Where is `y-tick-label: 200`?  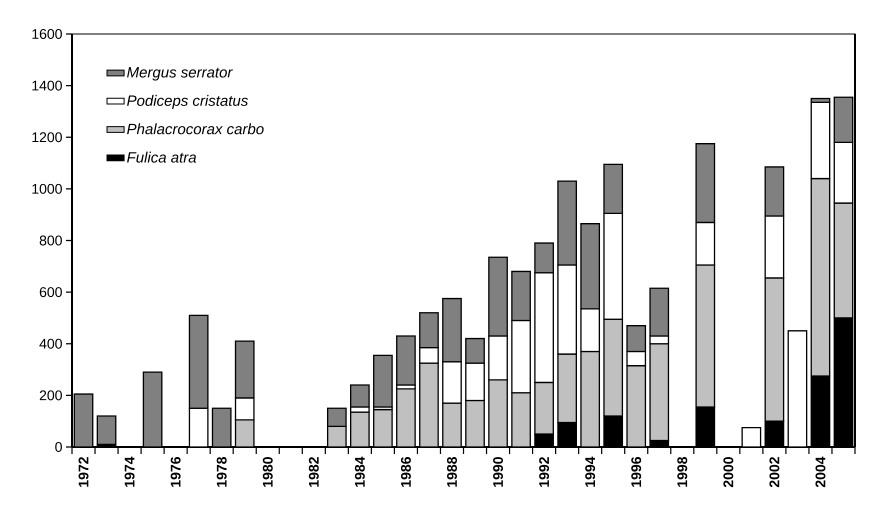
y-tick-label: 200 is located at coordinates (51, 395).